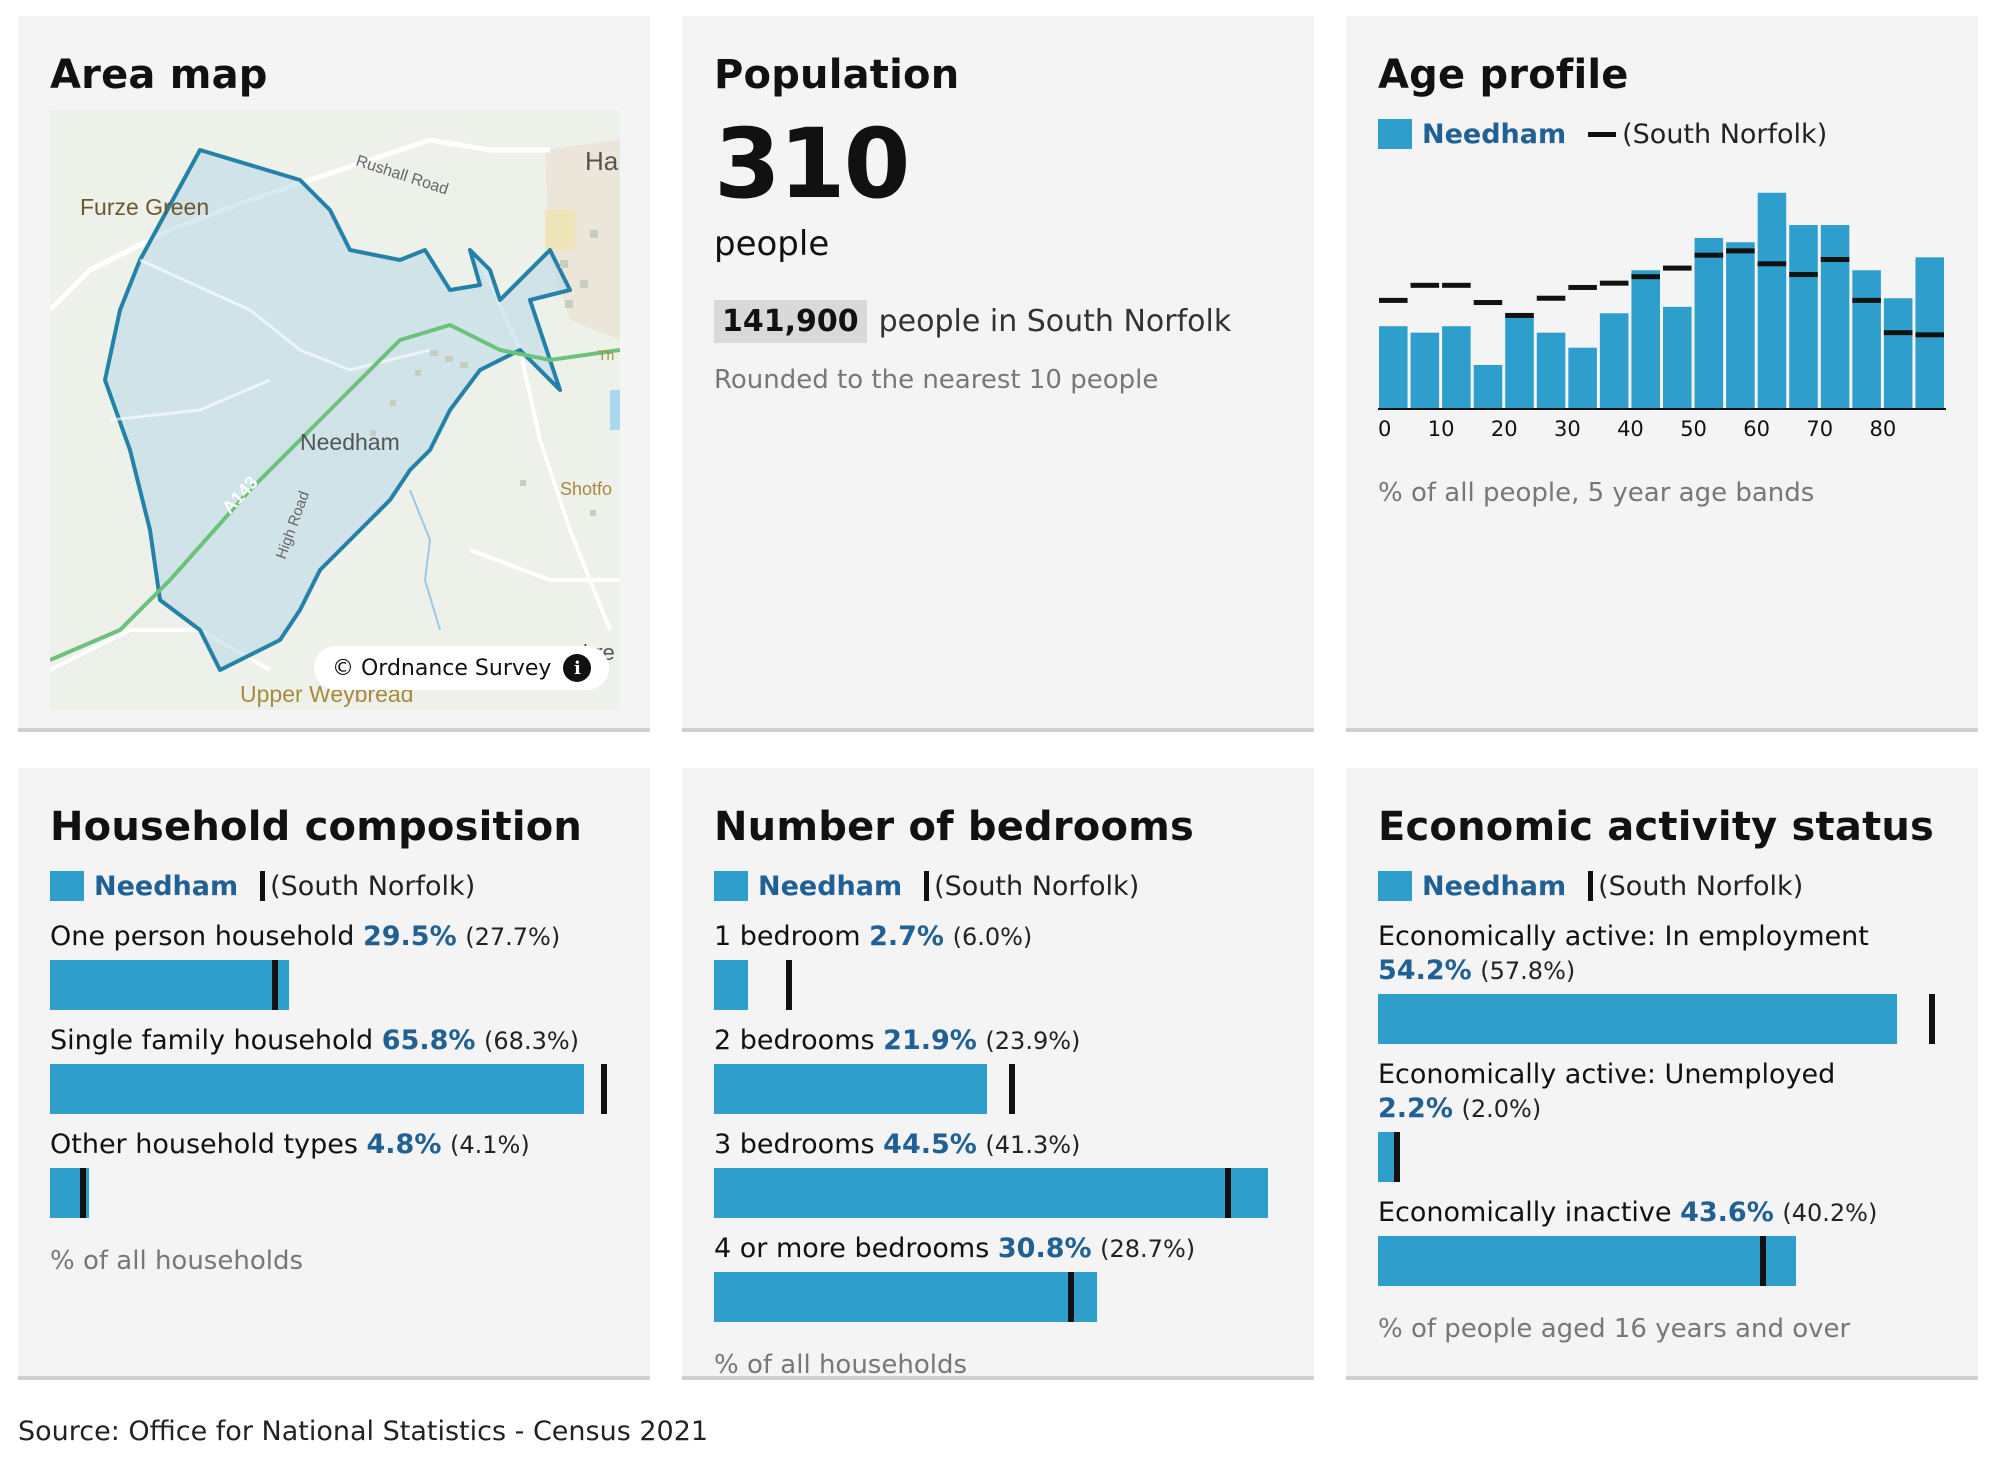  What do you see at coordinates (1567, 429) in the screenshot?
I see `x-tick-label: 30` at bounding box center [1567, 429].